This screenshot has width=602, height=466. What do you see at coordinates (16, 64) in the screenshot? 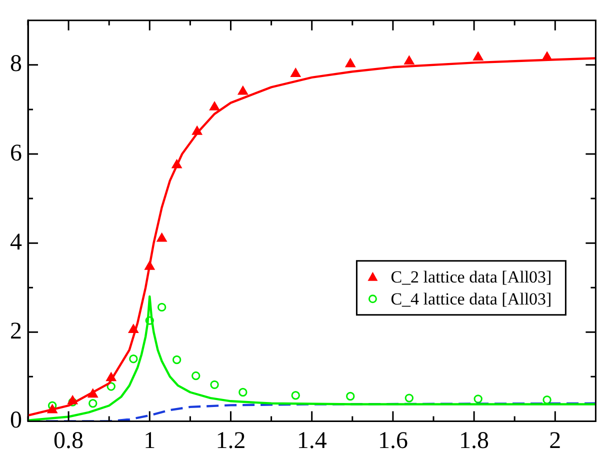
I see `y-tick-label: 8` at bounding box center [16, 64].